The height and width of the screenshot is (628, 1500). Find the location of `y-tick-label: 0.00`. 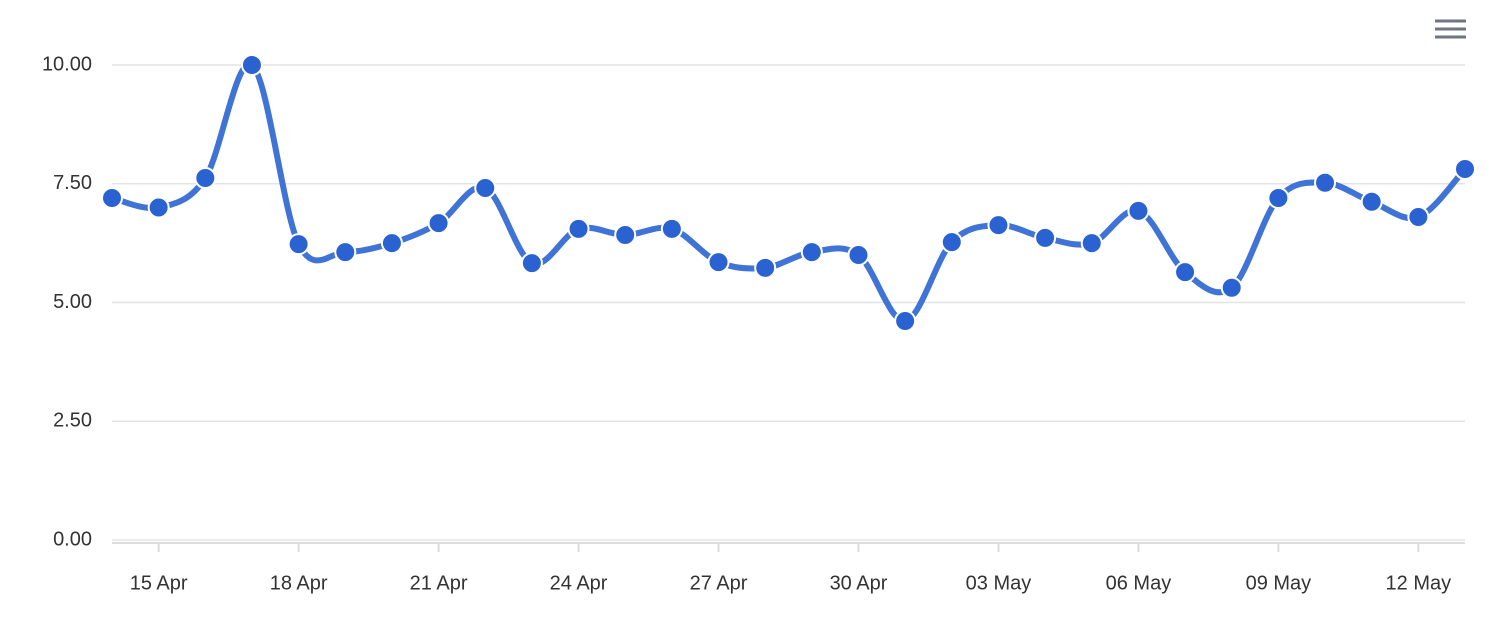

y-tick-label: 0.00 is located at coordinates (72, 539).